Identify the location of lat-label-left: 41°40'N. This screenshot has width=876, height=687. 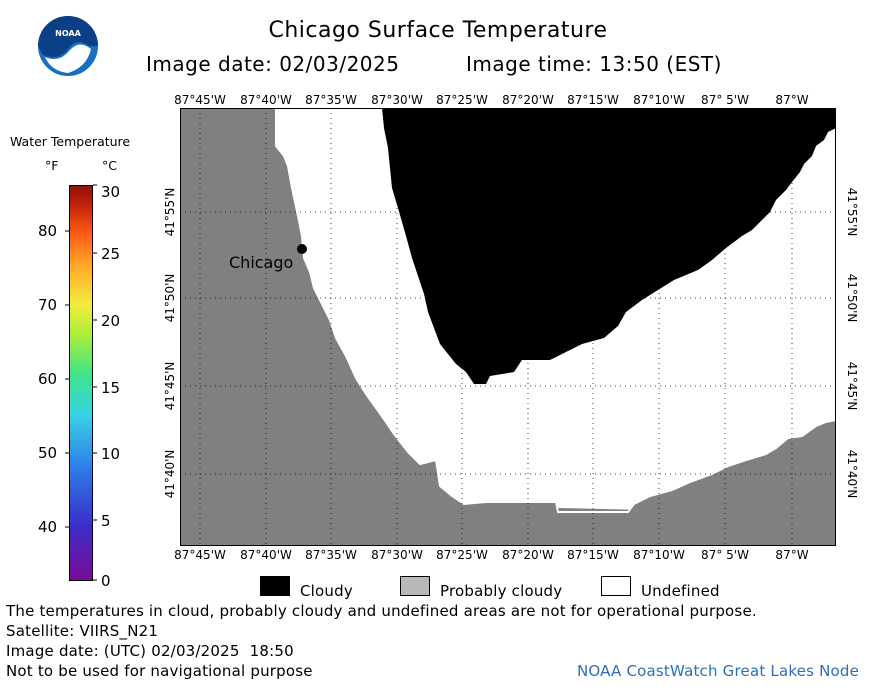
(170, 474).